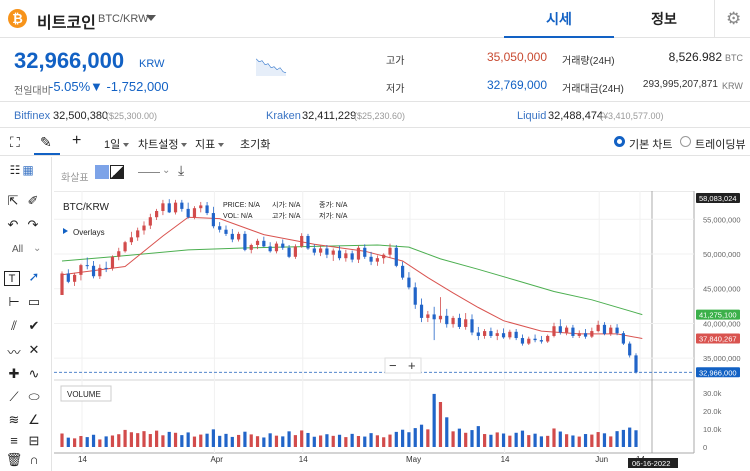 The image size is (750, 471). I want to click on overlays-label: Overlays, so click(89, 232).